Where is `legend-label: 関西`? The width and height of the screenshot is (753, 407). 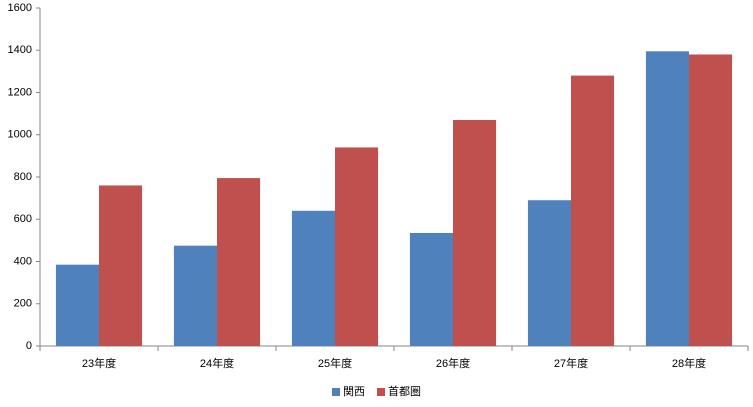
legend-label: 関西 is located at coordinates (354, 391).